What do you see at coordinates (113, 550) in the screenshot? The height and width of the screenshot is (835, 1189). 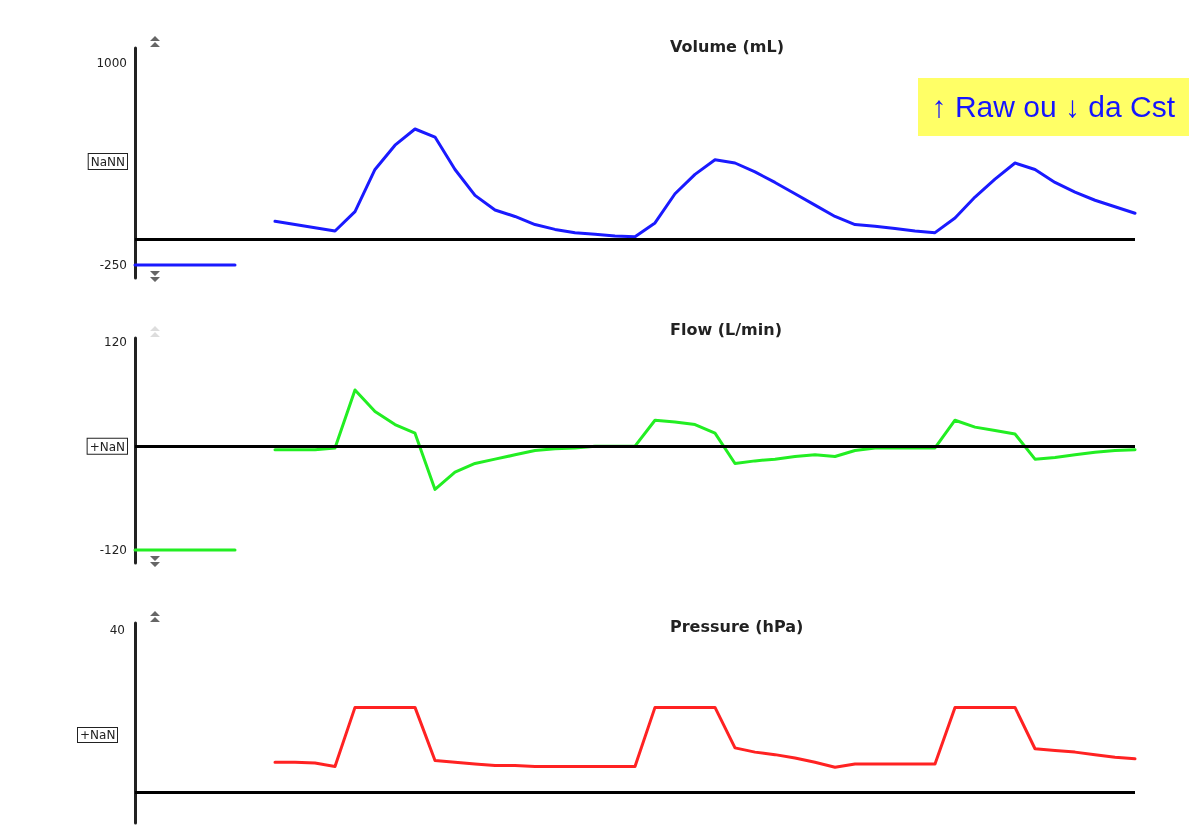 I see `y-tick-label: -120` at bounding box center [113, 550].